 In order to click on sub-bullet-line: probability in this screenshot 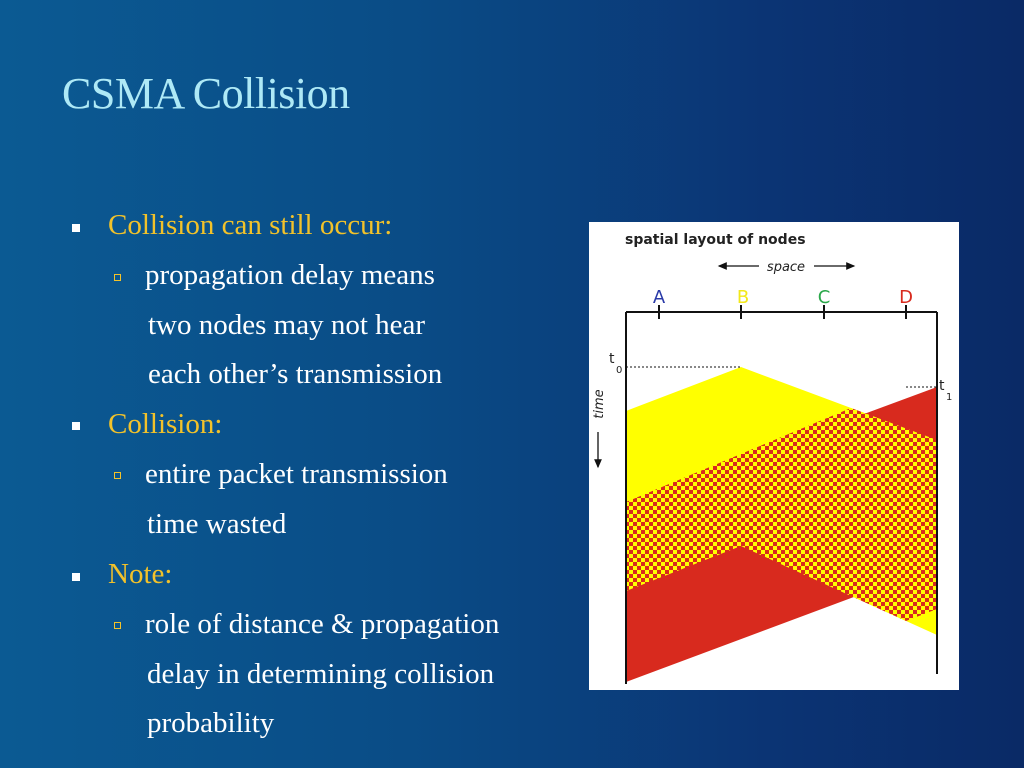, I will do `click(211, 723)`.